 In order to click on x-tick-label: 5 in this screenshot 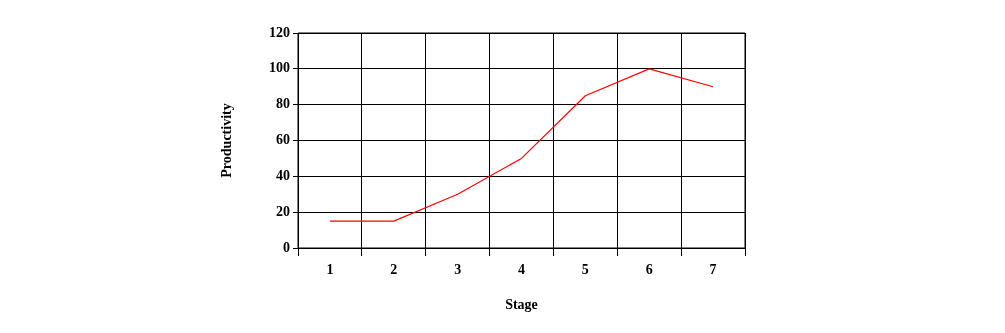, I will do `click(585, 270)`.